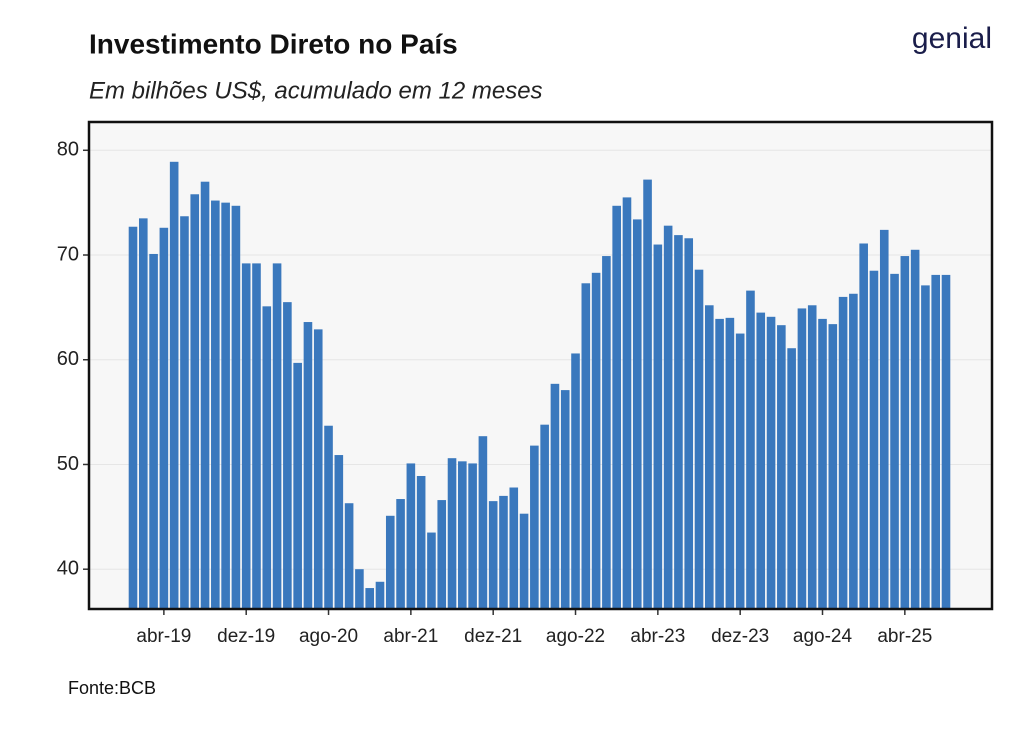  What do you see at coordinates (316, 90) in the screenshot?
I see `chart-subtitle: Em bilhões US$, acumulado em 12 meses` at bounding box center [316, 90].